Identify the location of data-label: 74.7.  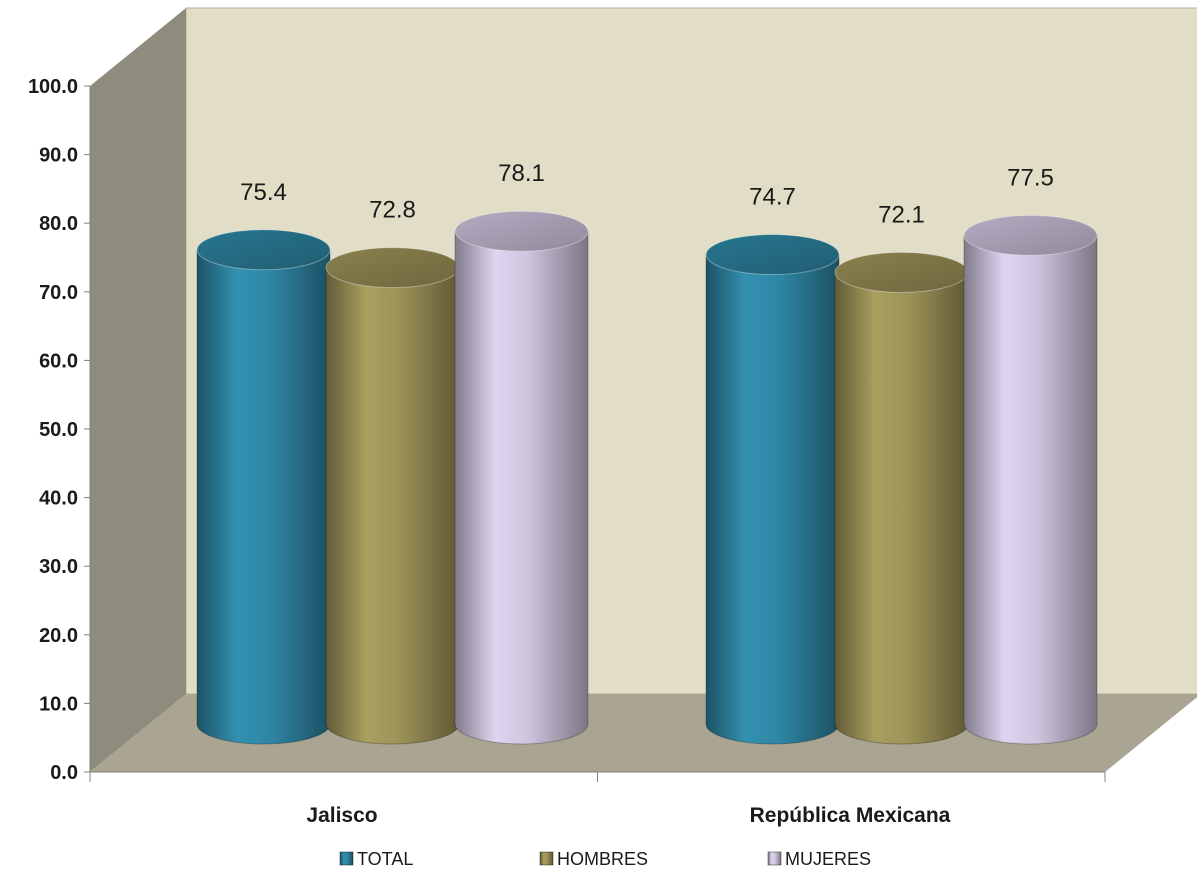
(772, 197).